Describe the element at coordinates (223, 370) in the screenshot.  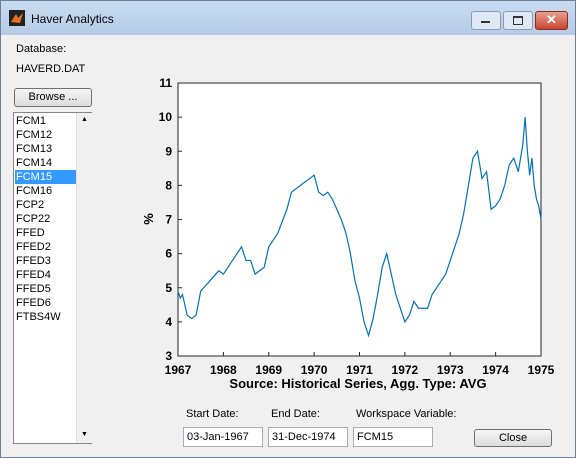
I see `x-tick-label: 1968` at that location.